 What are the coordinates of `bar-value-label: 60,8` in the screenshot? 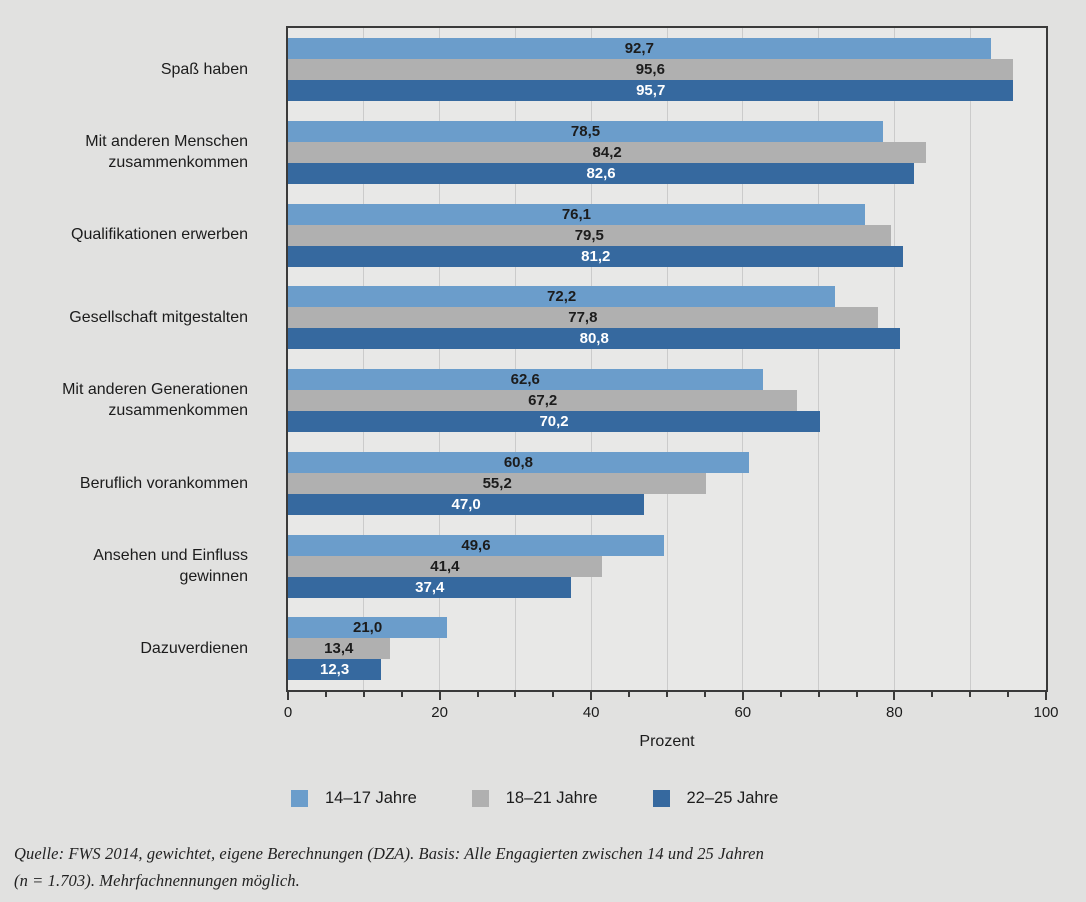 It's located at (518, 462).